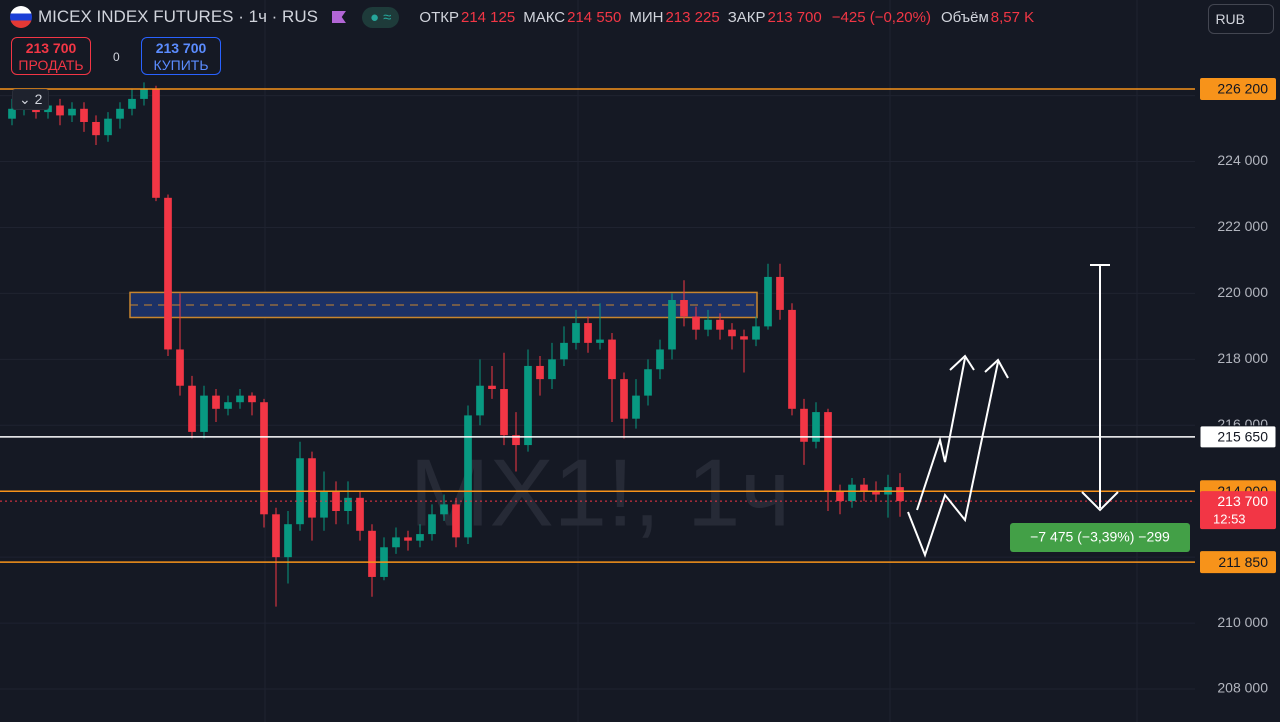 The width and height of the screenshot is (1280, 722). Describe the element at coordinates (21, 17) in the screenshot. I see `flag` at that location.